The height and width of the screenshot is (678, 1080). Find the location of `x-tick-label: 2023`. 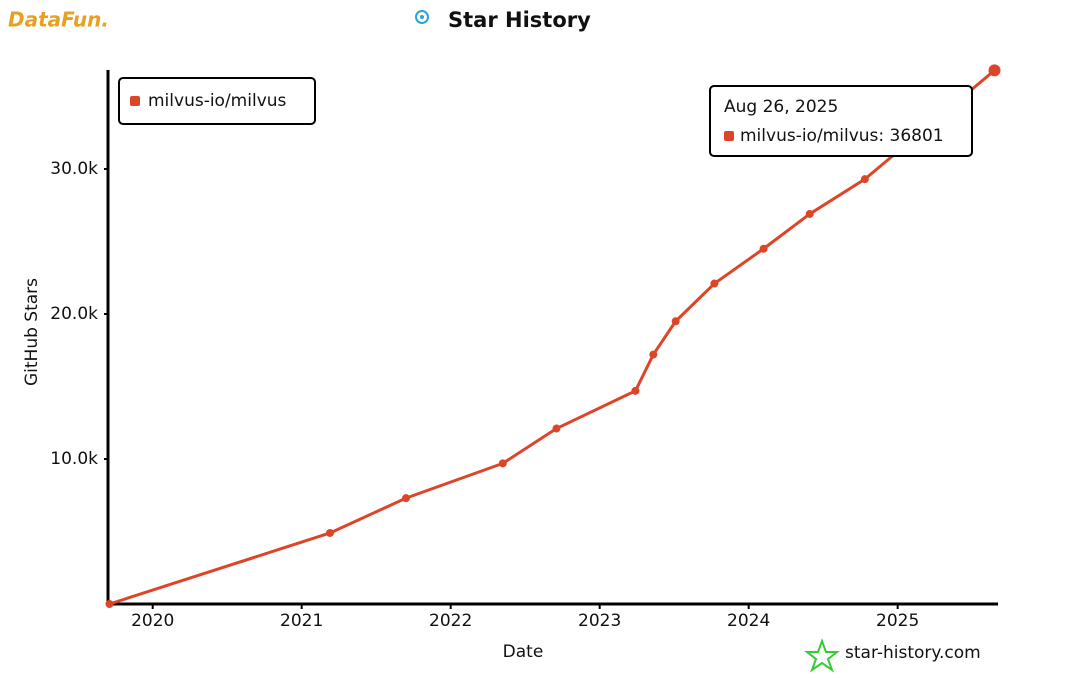

x-tick-label: 2023 is located at coordinates (599, 621).